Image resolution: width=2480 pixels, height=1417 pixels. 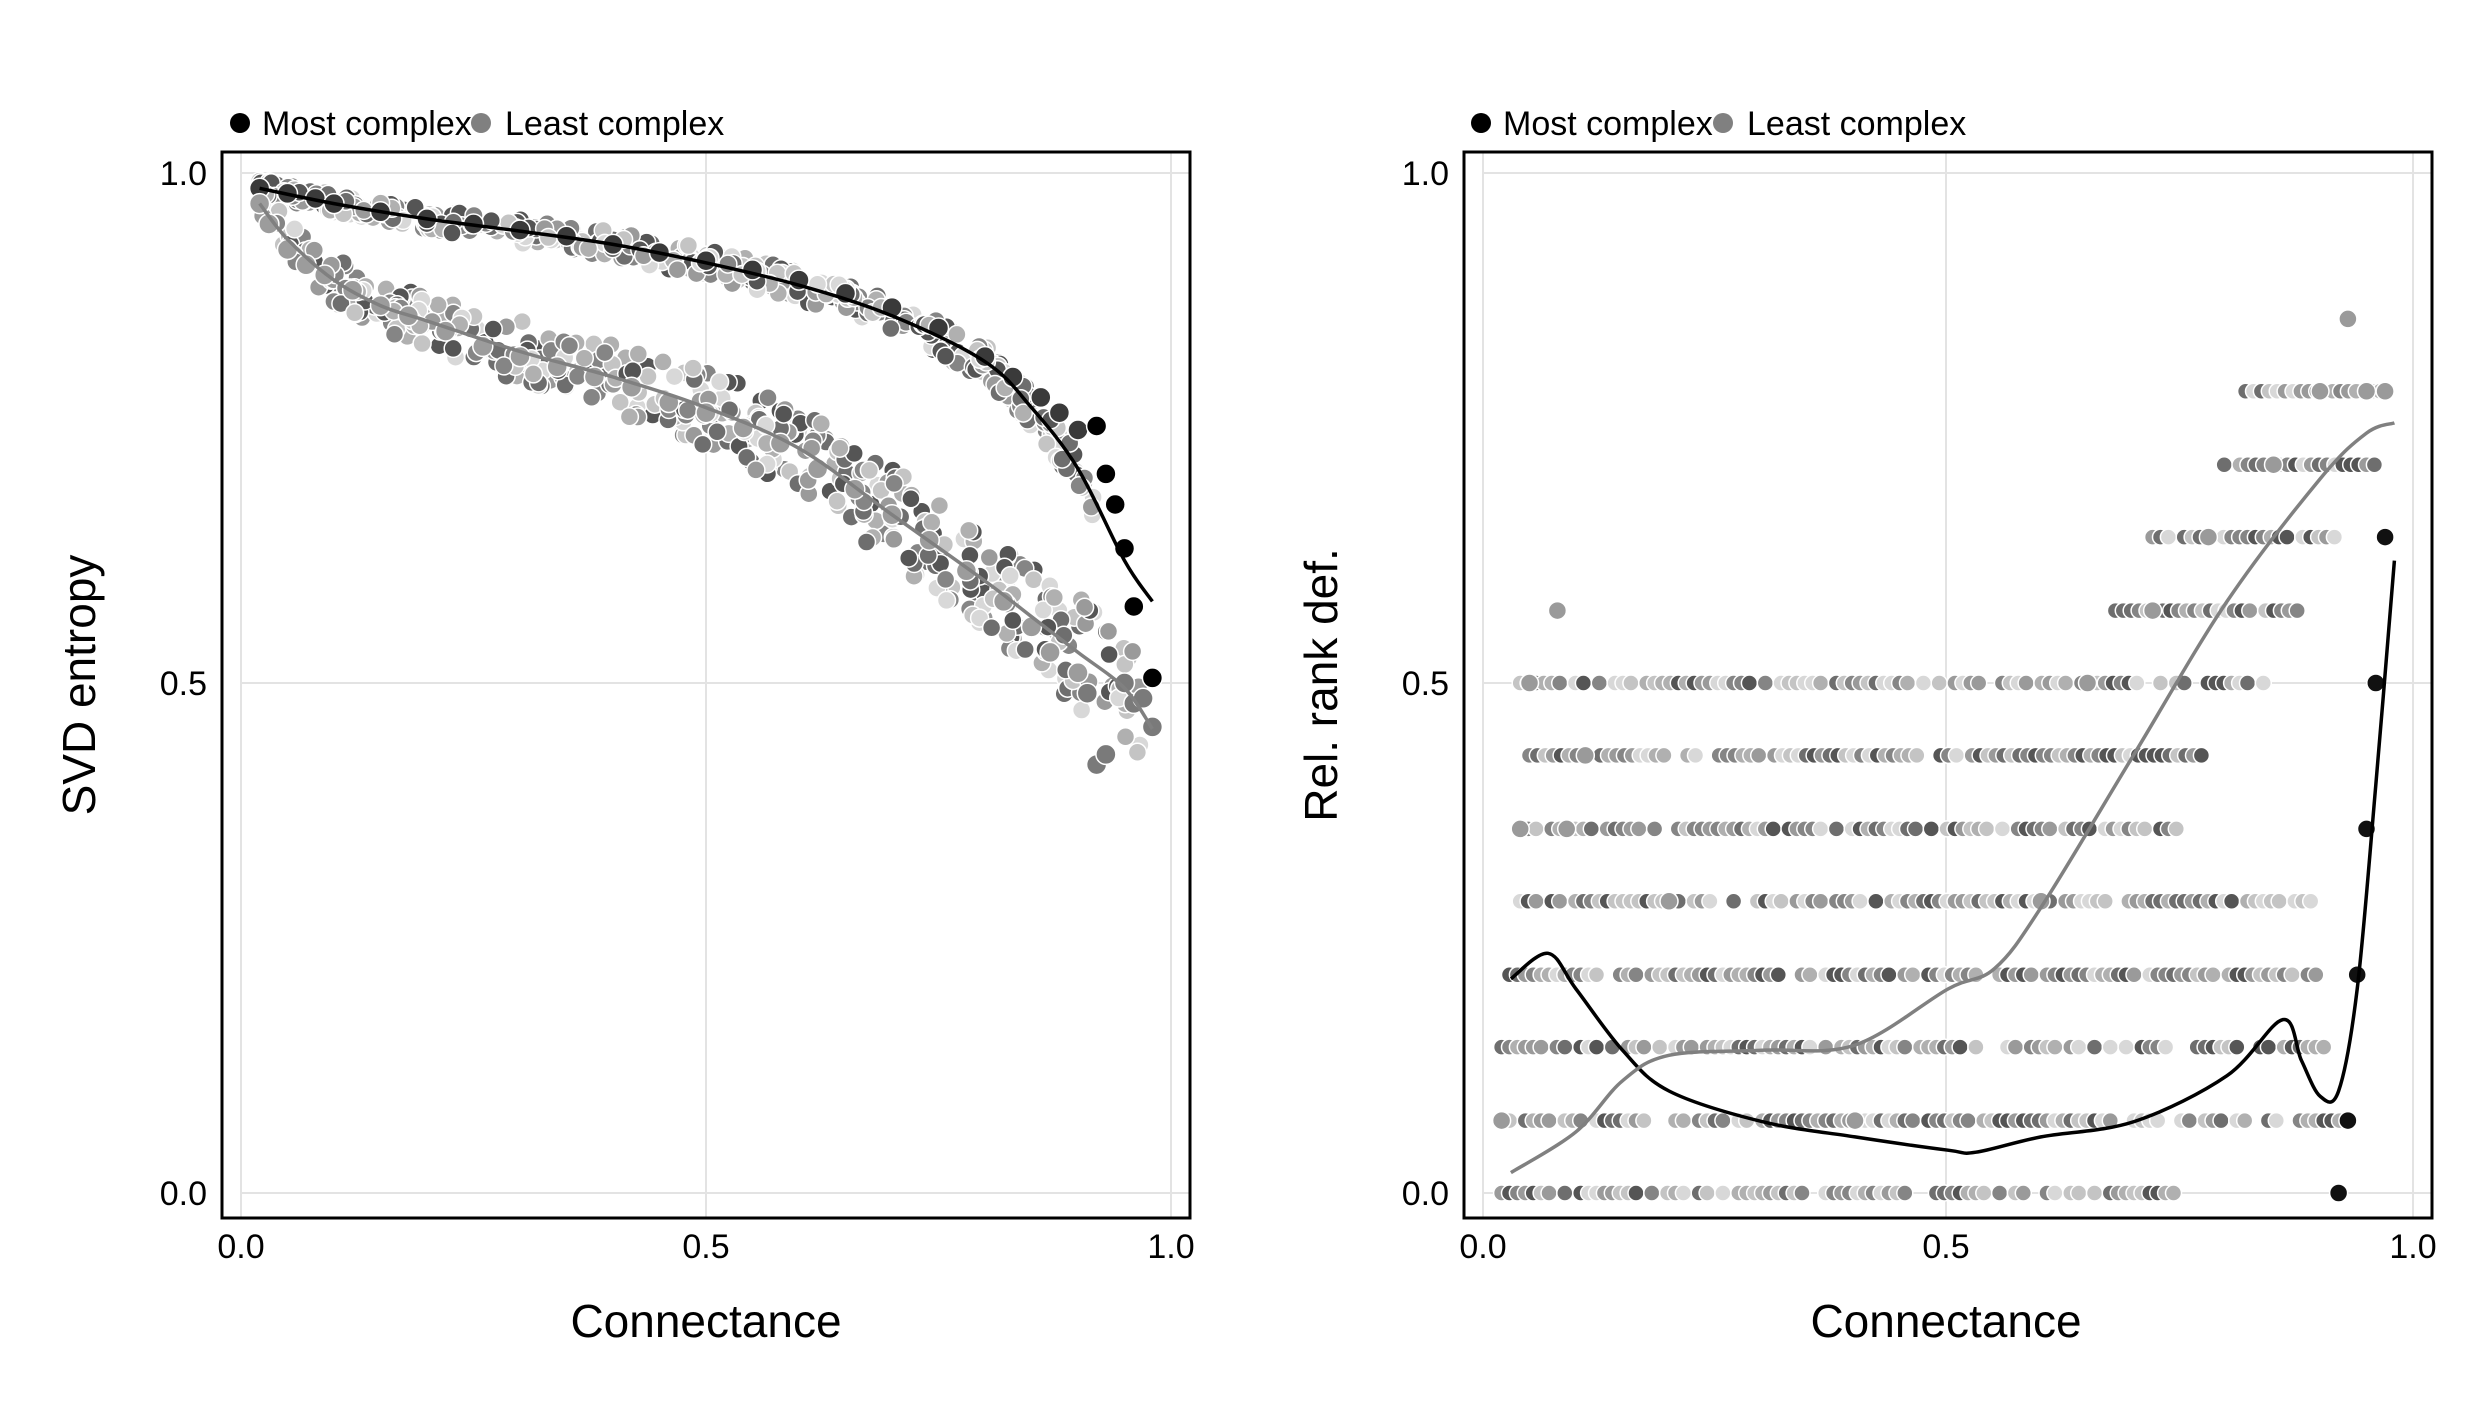 What do you see at coordinates (1170, 1247) in the screenshot?
I see `panel1-xtick-2: 1.0` at bounding box center [1170, 1247].